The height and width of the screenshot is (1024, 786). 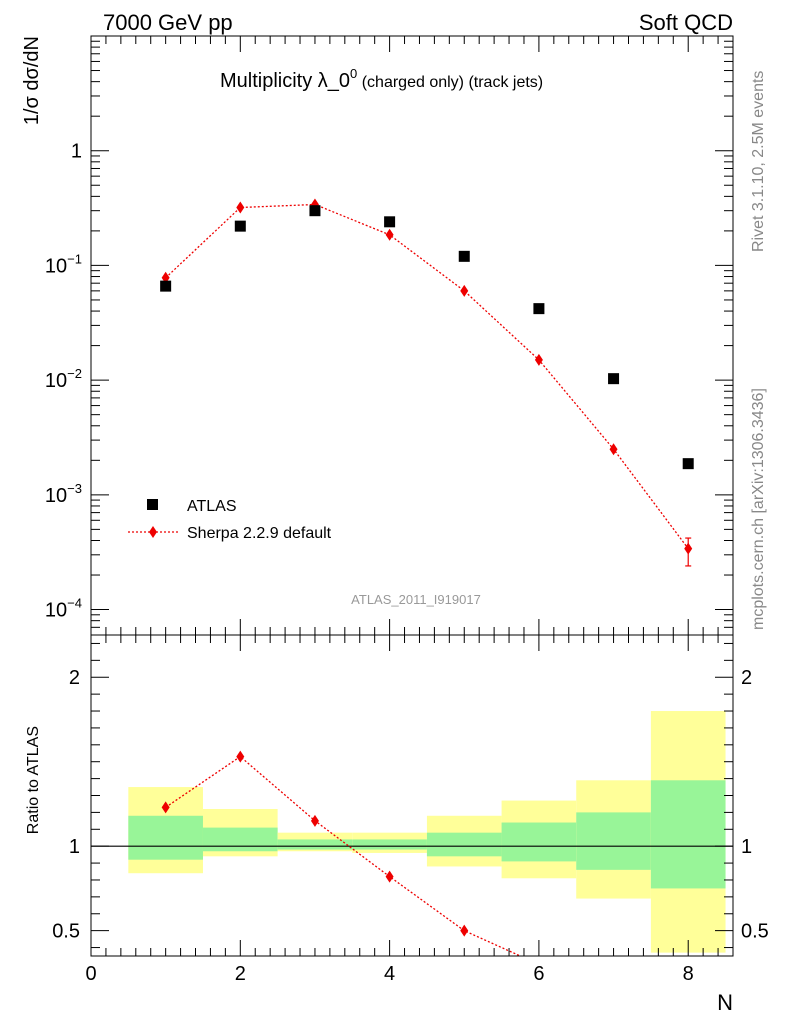 I want to click on ratio-y-tick-label: 1, so click(x=74, y=847).